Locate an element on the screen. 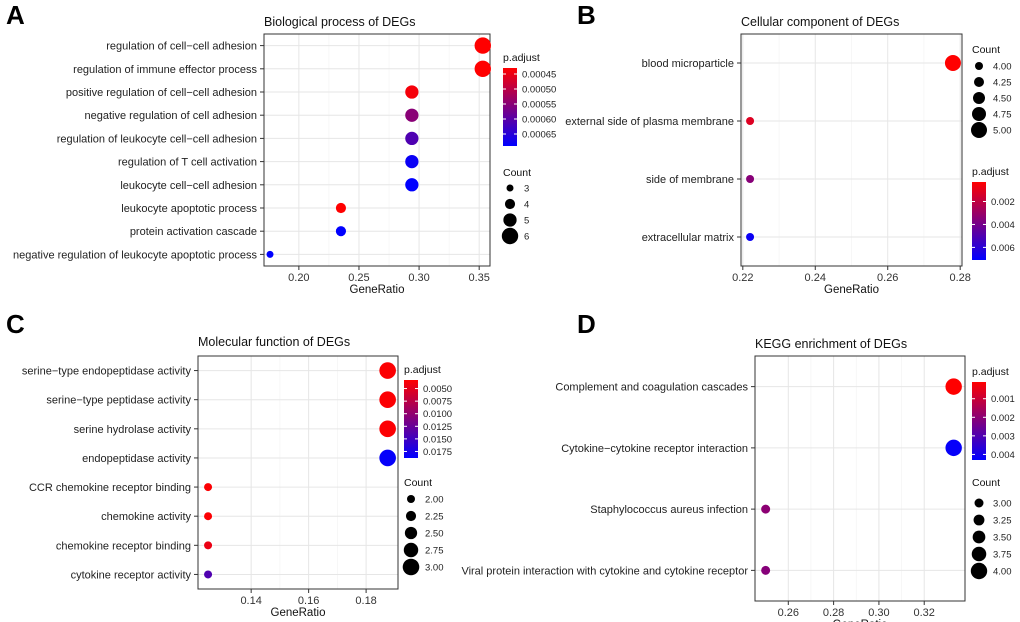  panel-letter-d: D is located at coordinates (586, 324).